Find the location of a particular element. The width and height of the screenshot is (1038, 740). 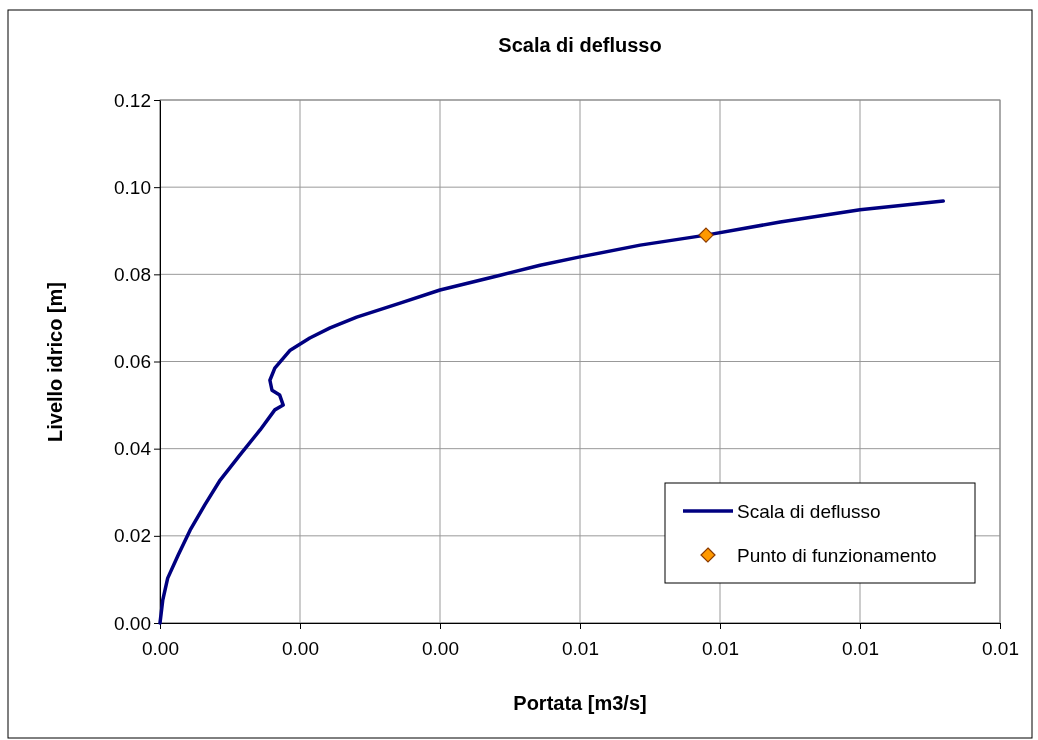

chart-title: Scala di deflusso is located at coordinates (580, 45).